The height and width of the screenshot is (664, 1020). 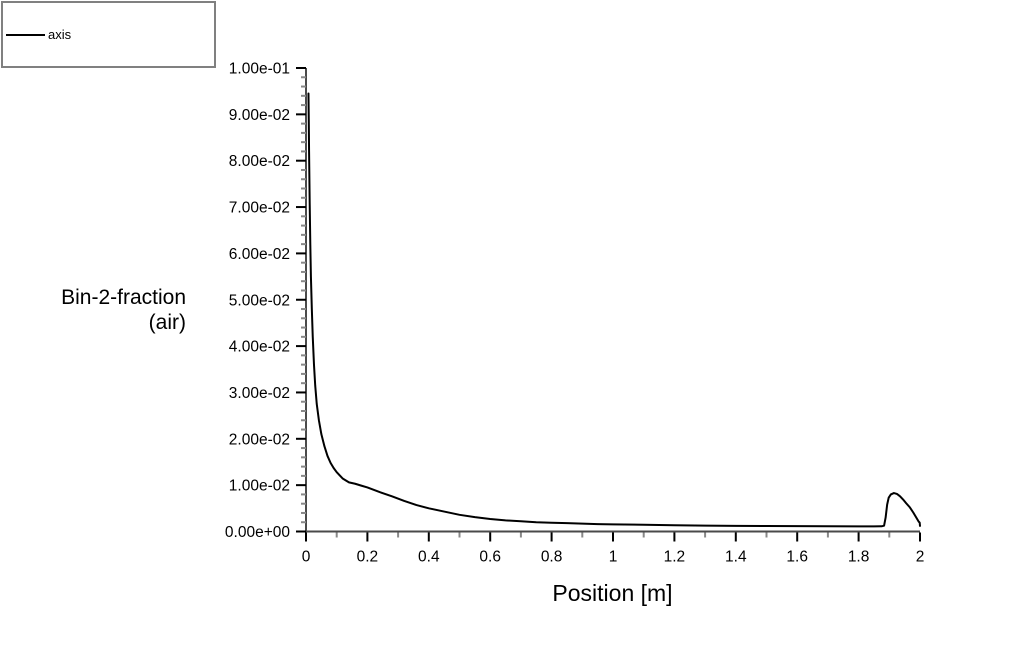 I want to click on x-tick-label: 0.6, so click(x=490, y=557).